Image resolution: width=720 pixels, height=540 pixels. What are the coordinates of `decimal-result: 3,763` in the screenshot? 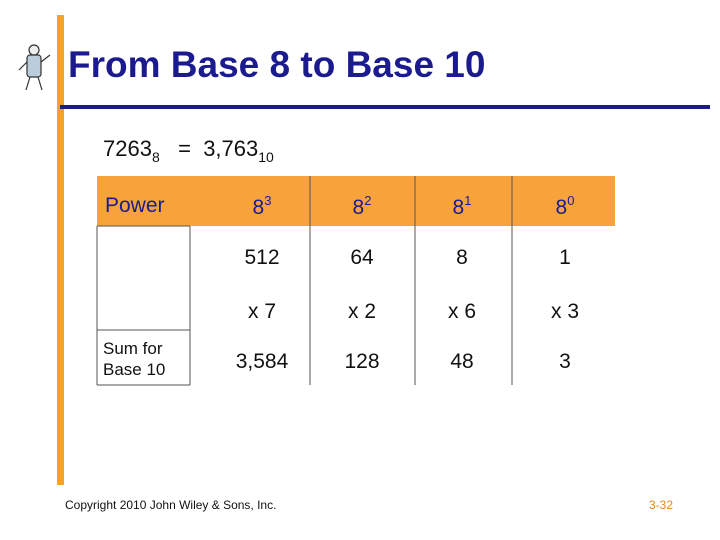 It's located at (231, 148).